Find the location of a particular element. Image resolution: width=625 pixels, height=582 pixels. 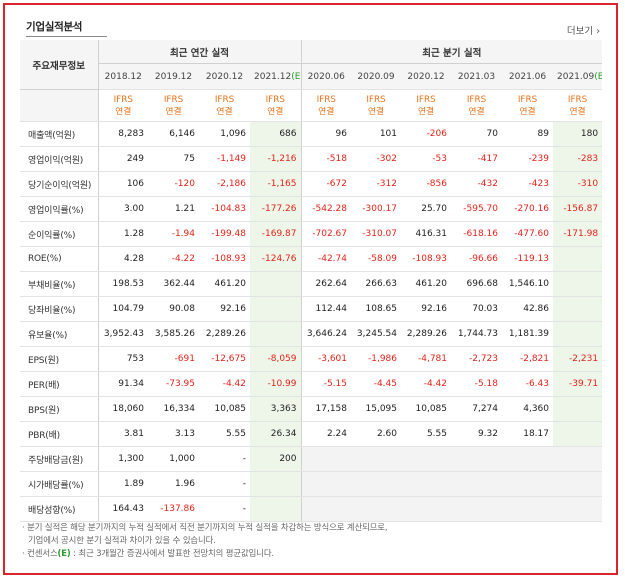

value-cell: -691 is located at coordinates (173, 359).